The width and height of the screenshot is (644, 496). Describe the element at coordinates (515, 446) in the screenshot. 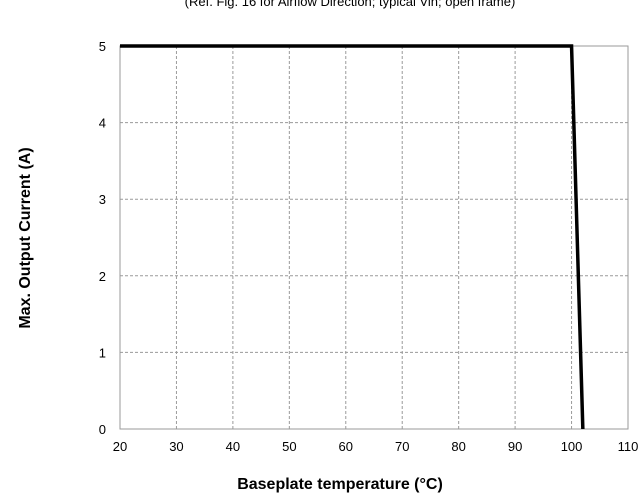

I see `x-tick-label: 90` at that location.